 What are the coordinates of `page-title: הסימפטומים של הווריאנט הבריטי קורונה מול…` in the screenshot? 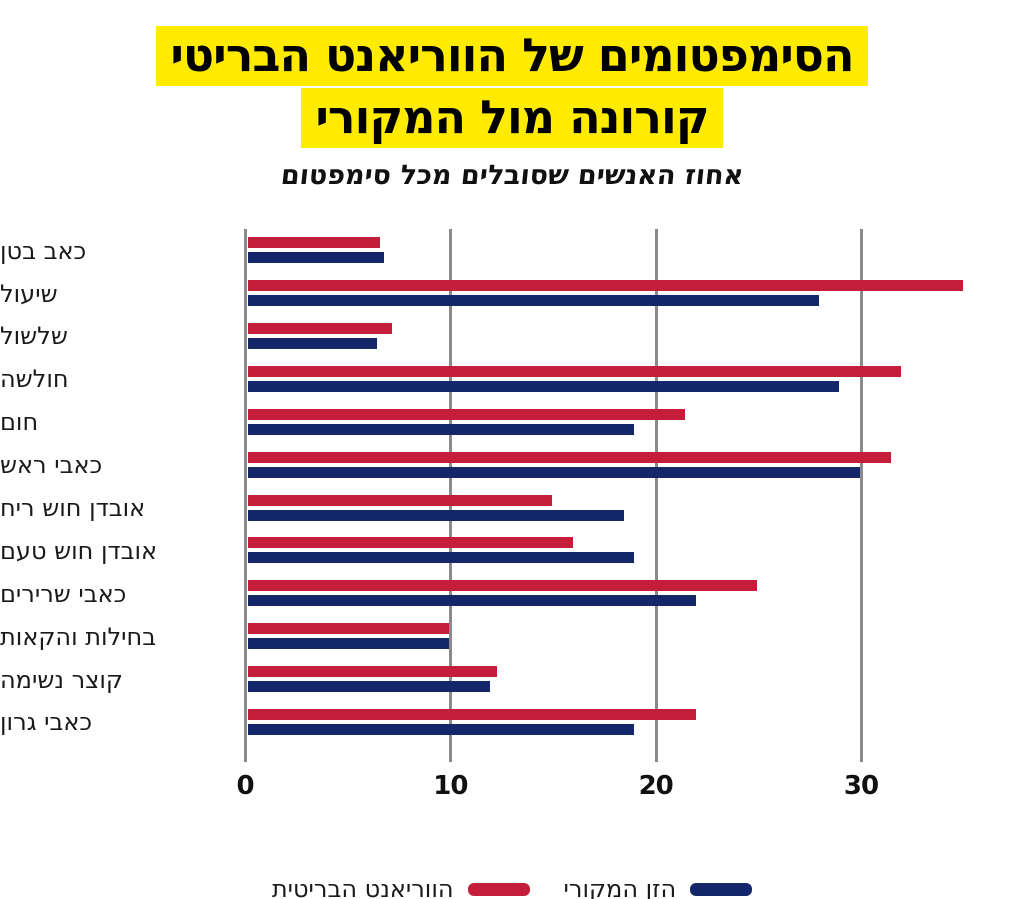 It's located at (512, 87).